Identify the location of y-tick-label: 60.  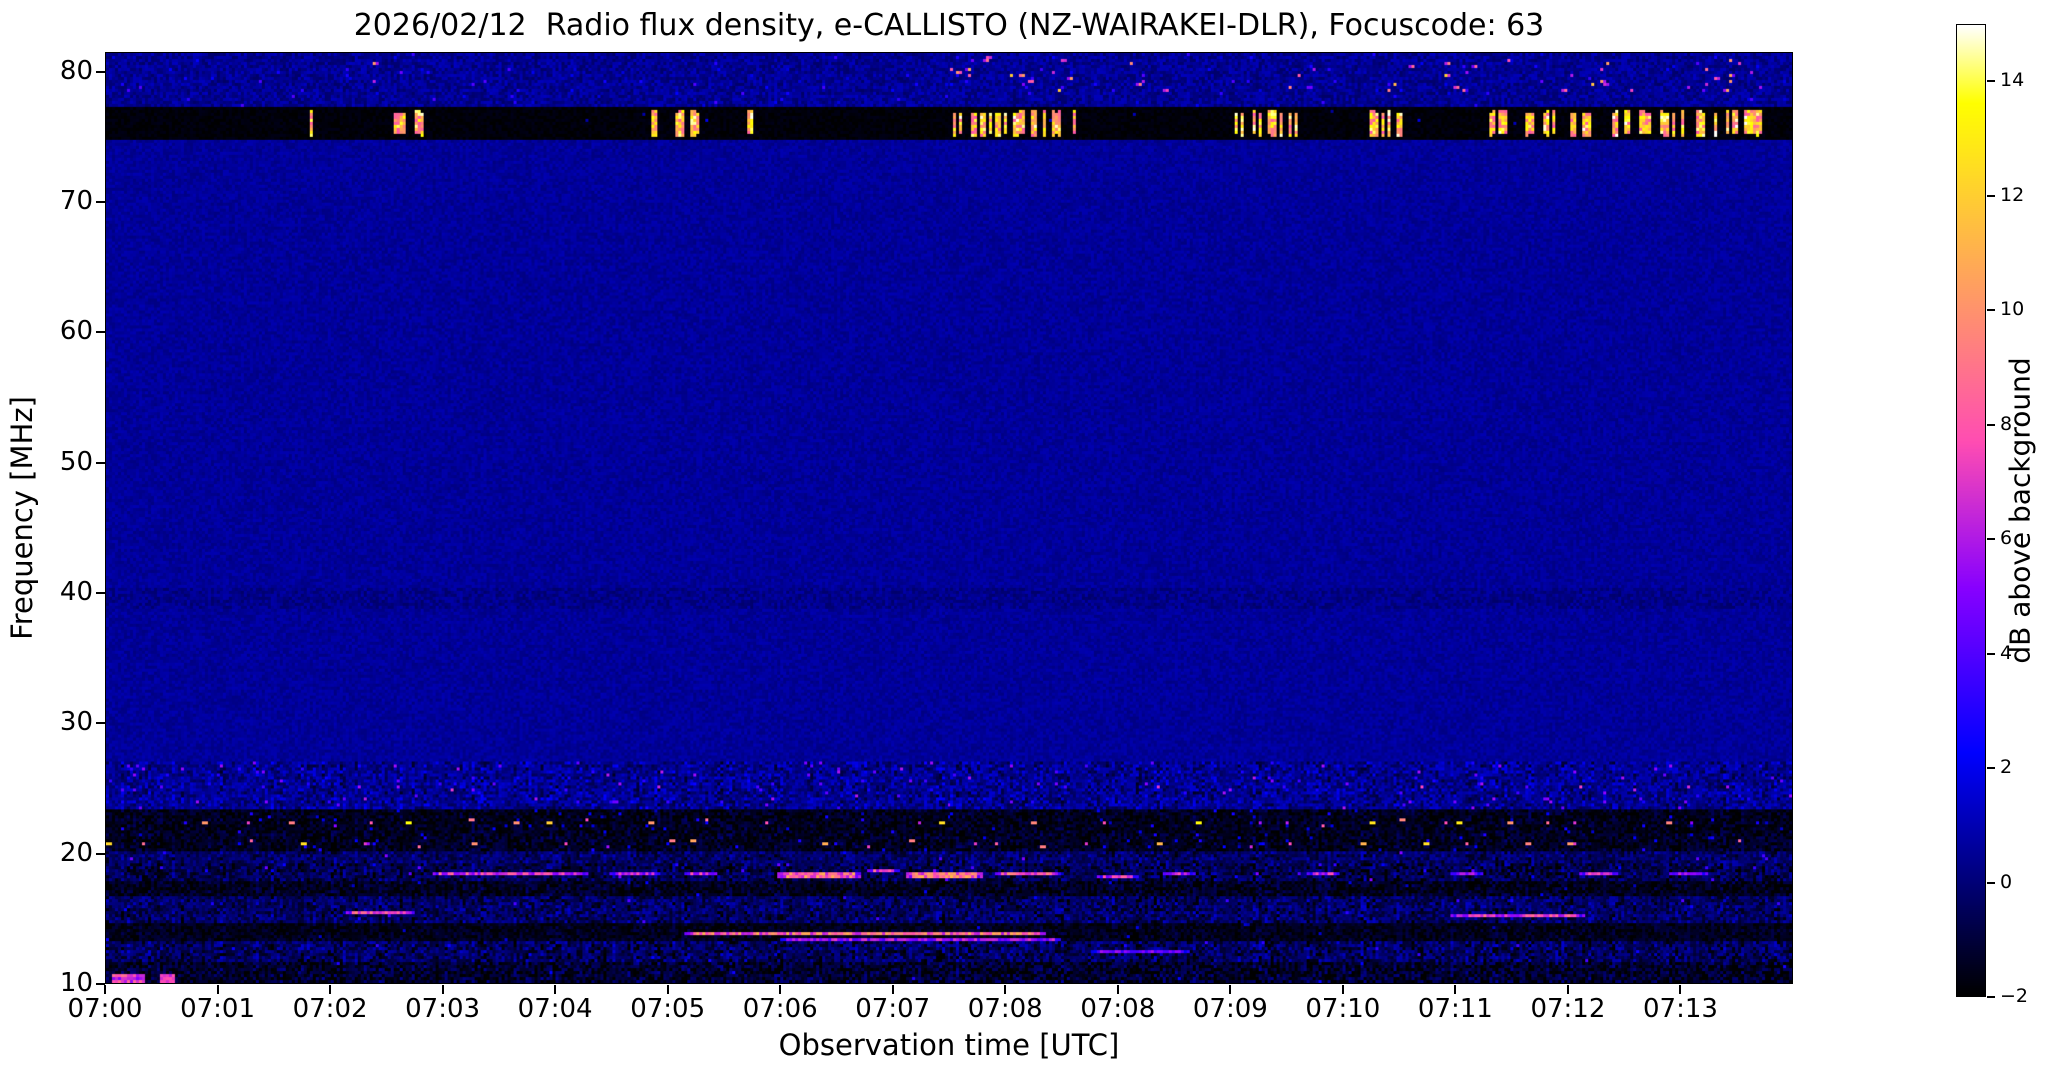
(76, 331).